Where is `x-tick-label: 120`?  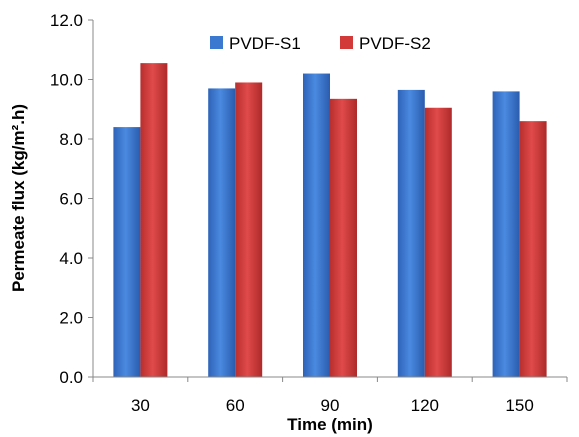 x-tick-label: 120 is located at coordinates (425, 405).